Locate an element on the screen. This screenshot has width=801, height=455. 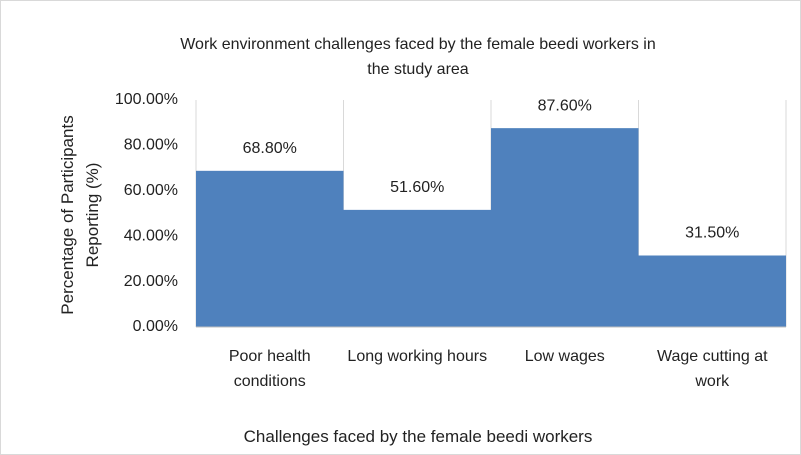
x-tick-label: Long working hours is located at coordinates (417, 356).